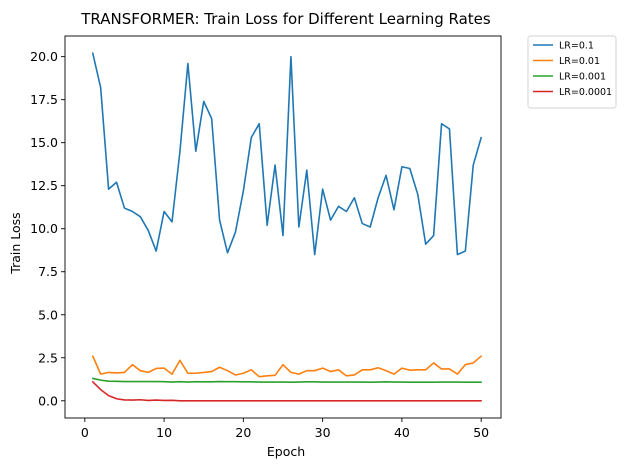 This screenshot has width=626, height=470. Describe the element at coordinates (323, 432) in the screenshot. I see `x-tick-label: 30` at that location.